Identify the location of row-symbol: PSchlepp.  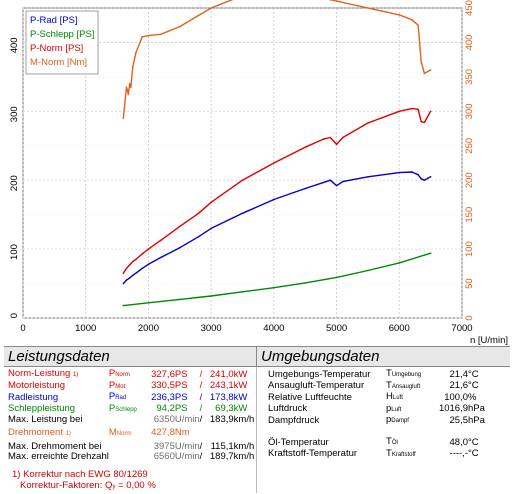
(122, 408).